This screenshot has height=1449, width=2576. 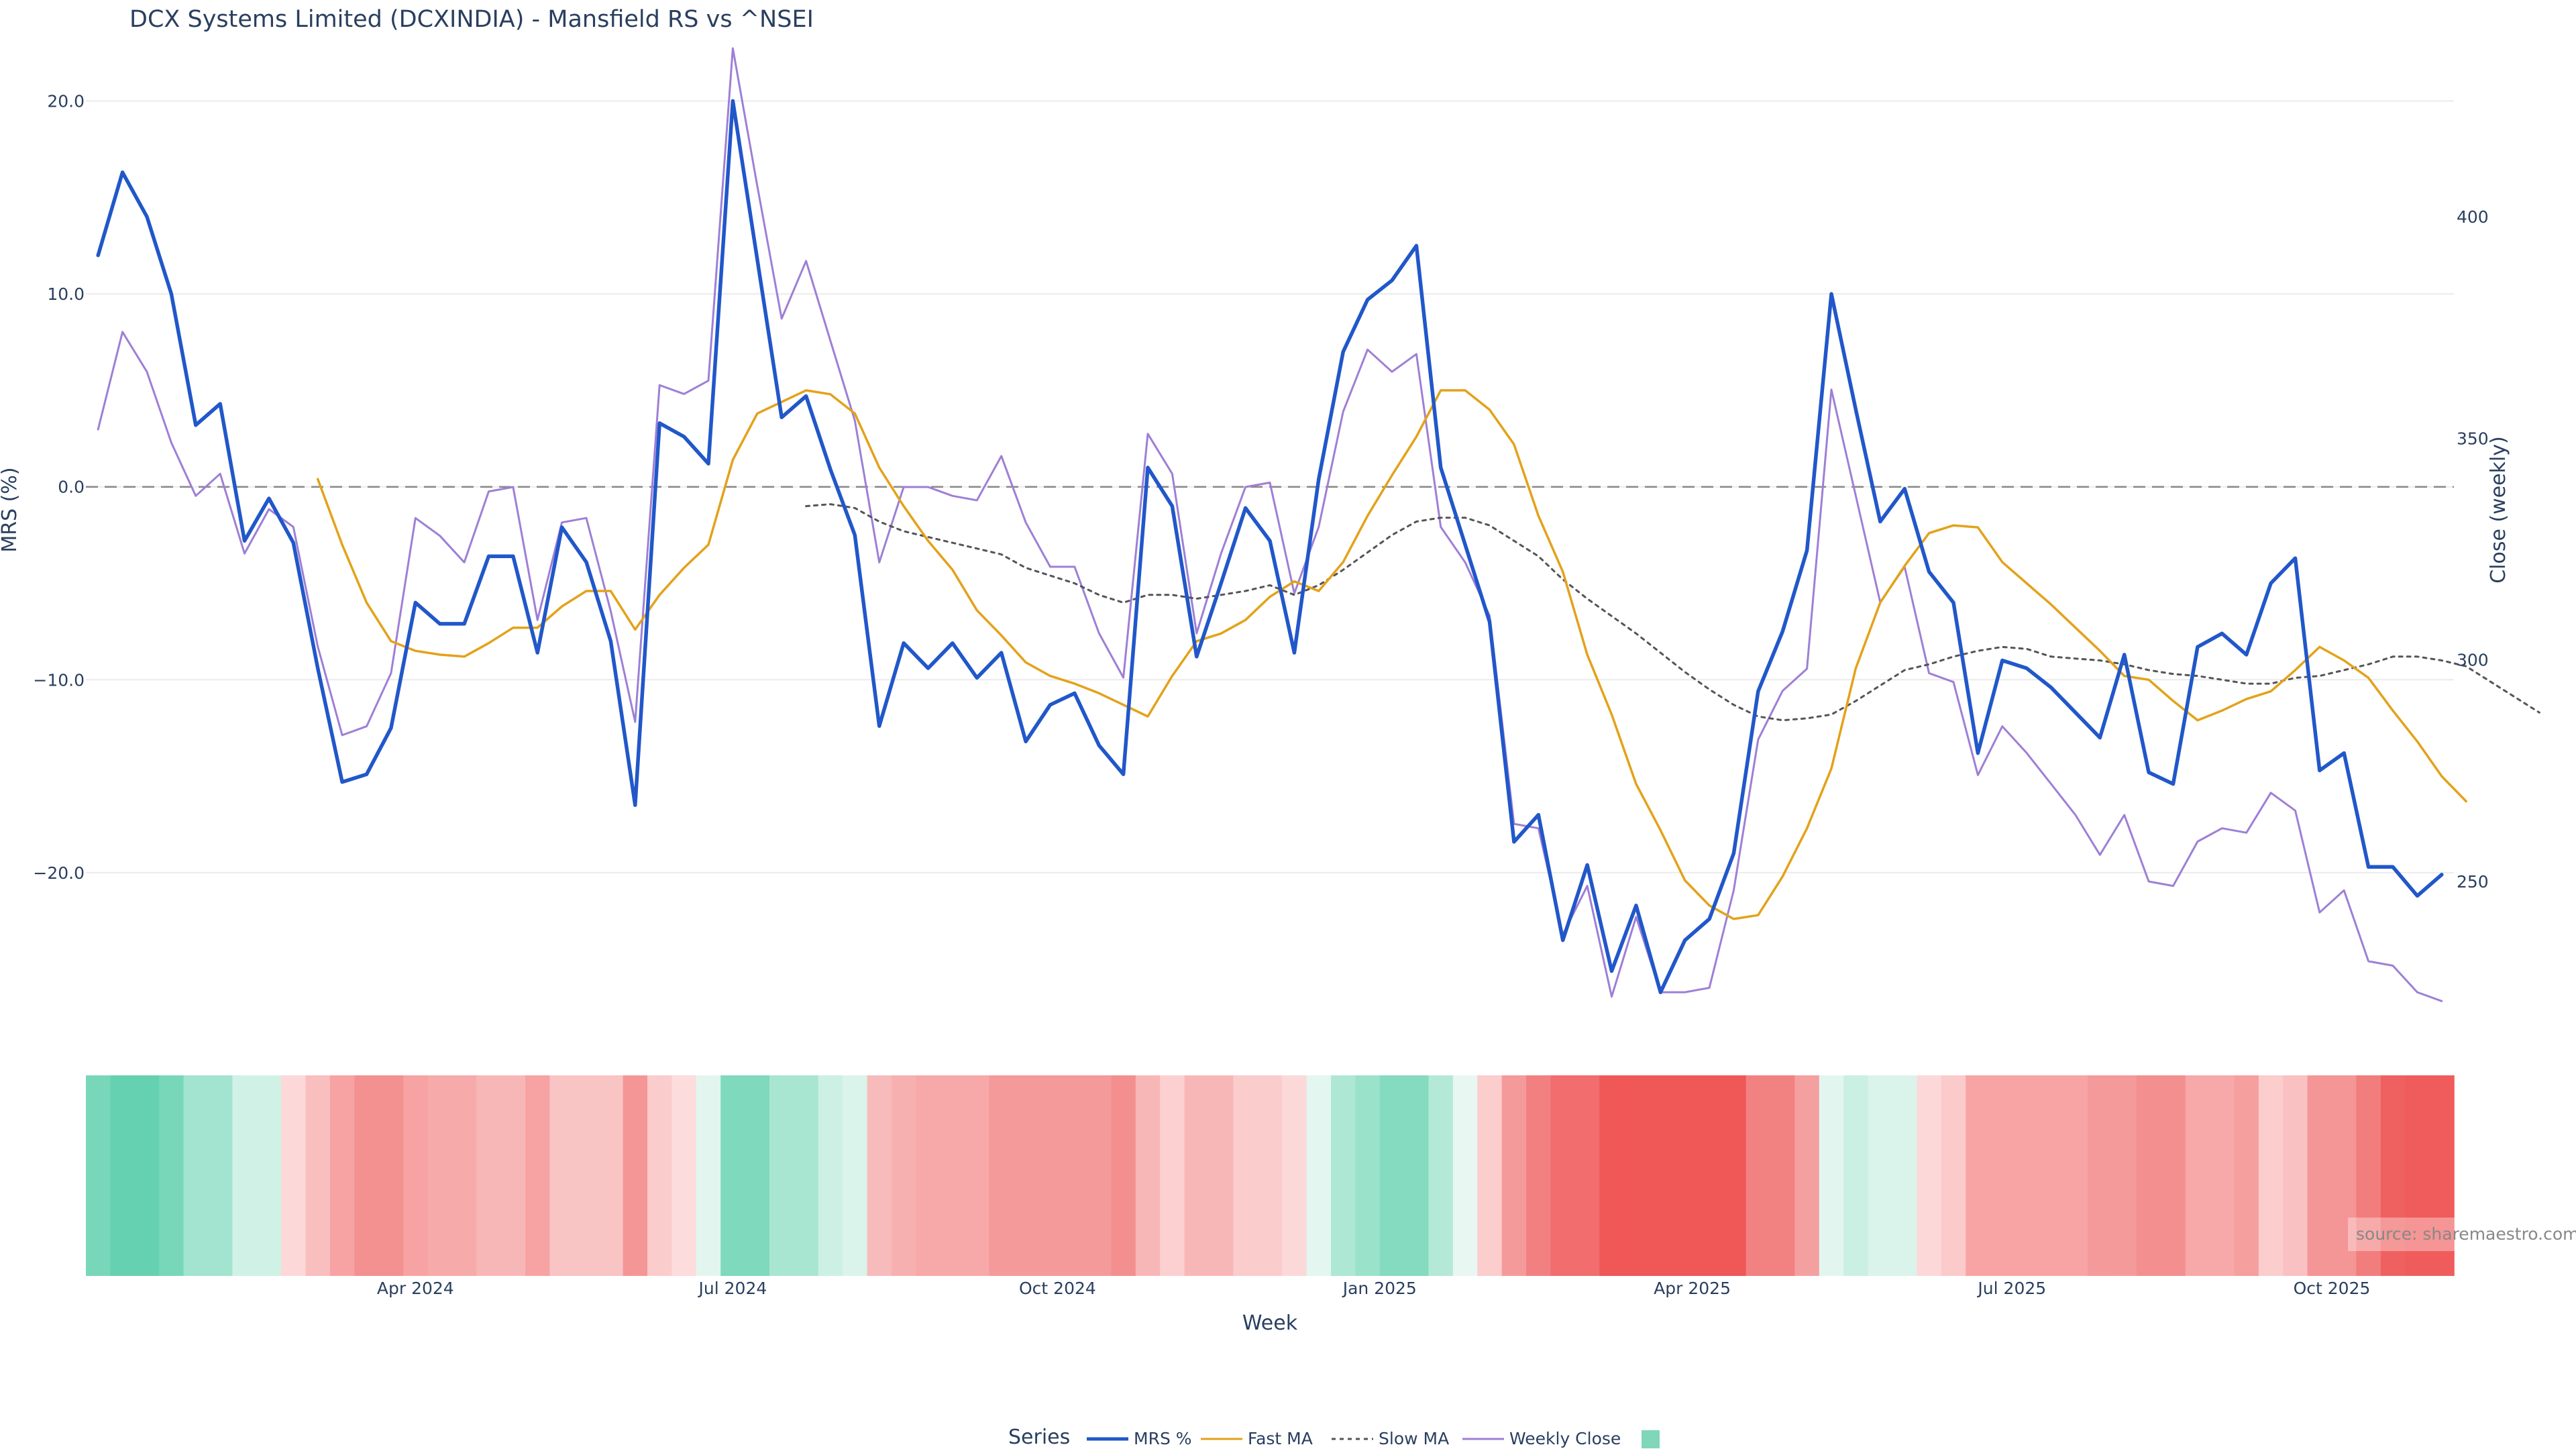 What do you see at coordinates (1390, 1438) in the screenshot?
I see `legend-item-slow-ma: Slow MA` at bounding box center [1390, 1438].